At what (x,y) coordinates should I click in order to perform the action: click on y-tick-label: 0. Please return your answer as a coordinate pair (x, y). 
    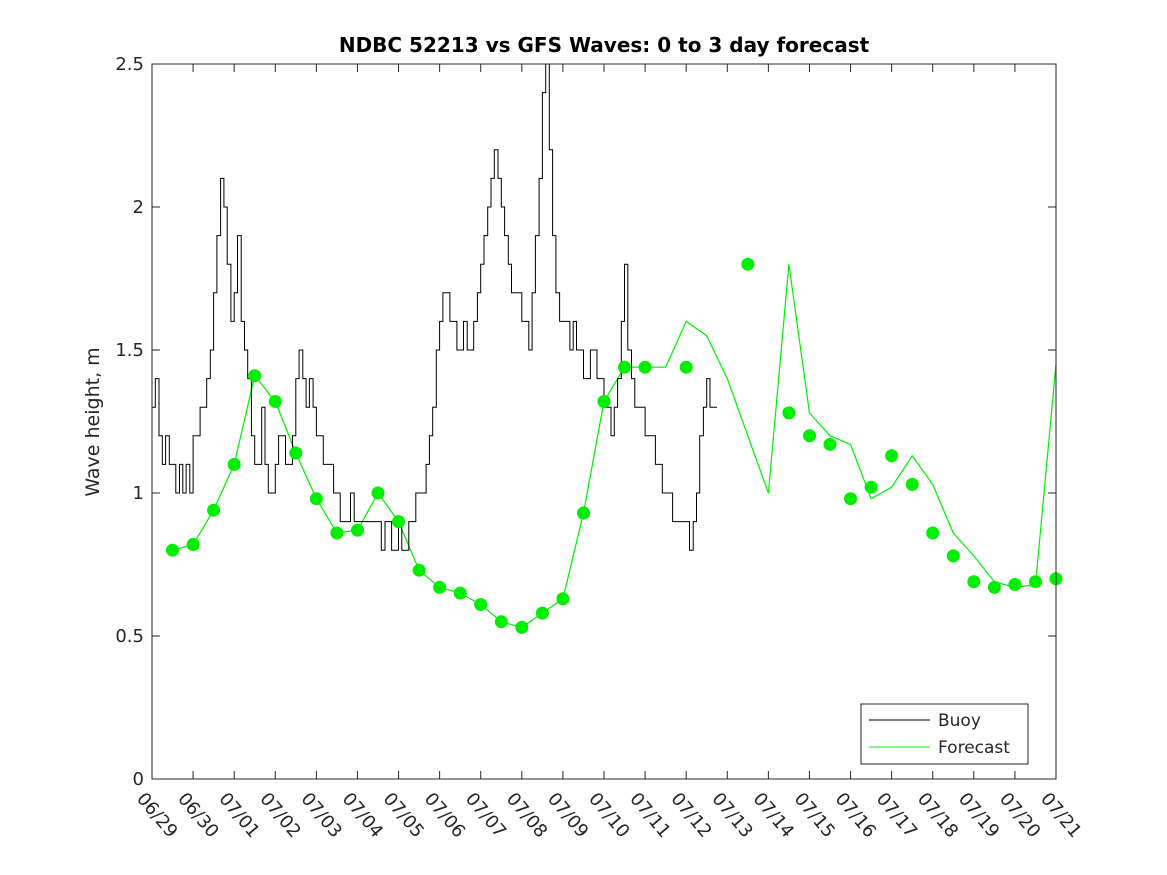
    Looking at the image, I should click on (138, 779).